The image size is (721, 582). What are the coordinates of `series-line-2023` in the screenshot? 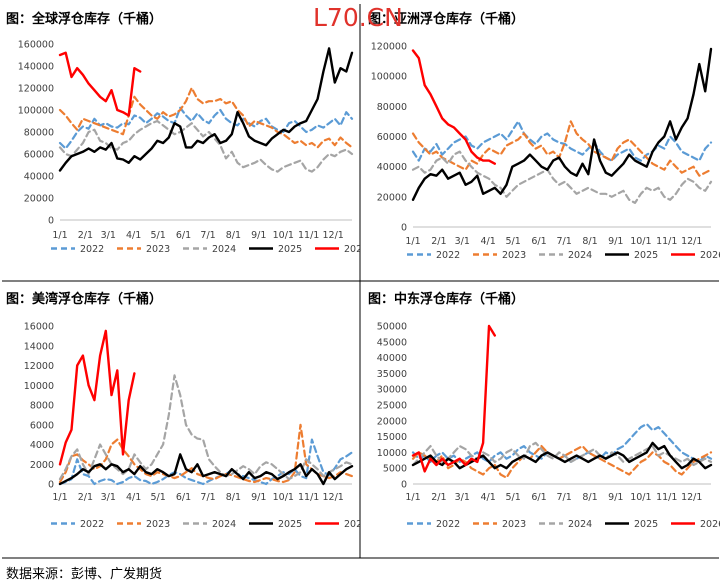 It's located at (206, 117).